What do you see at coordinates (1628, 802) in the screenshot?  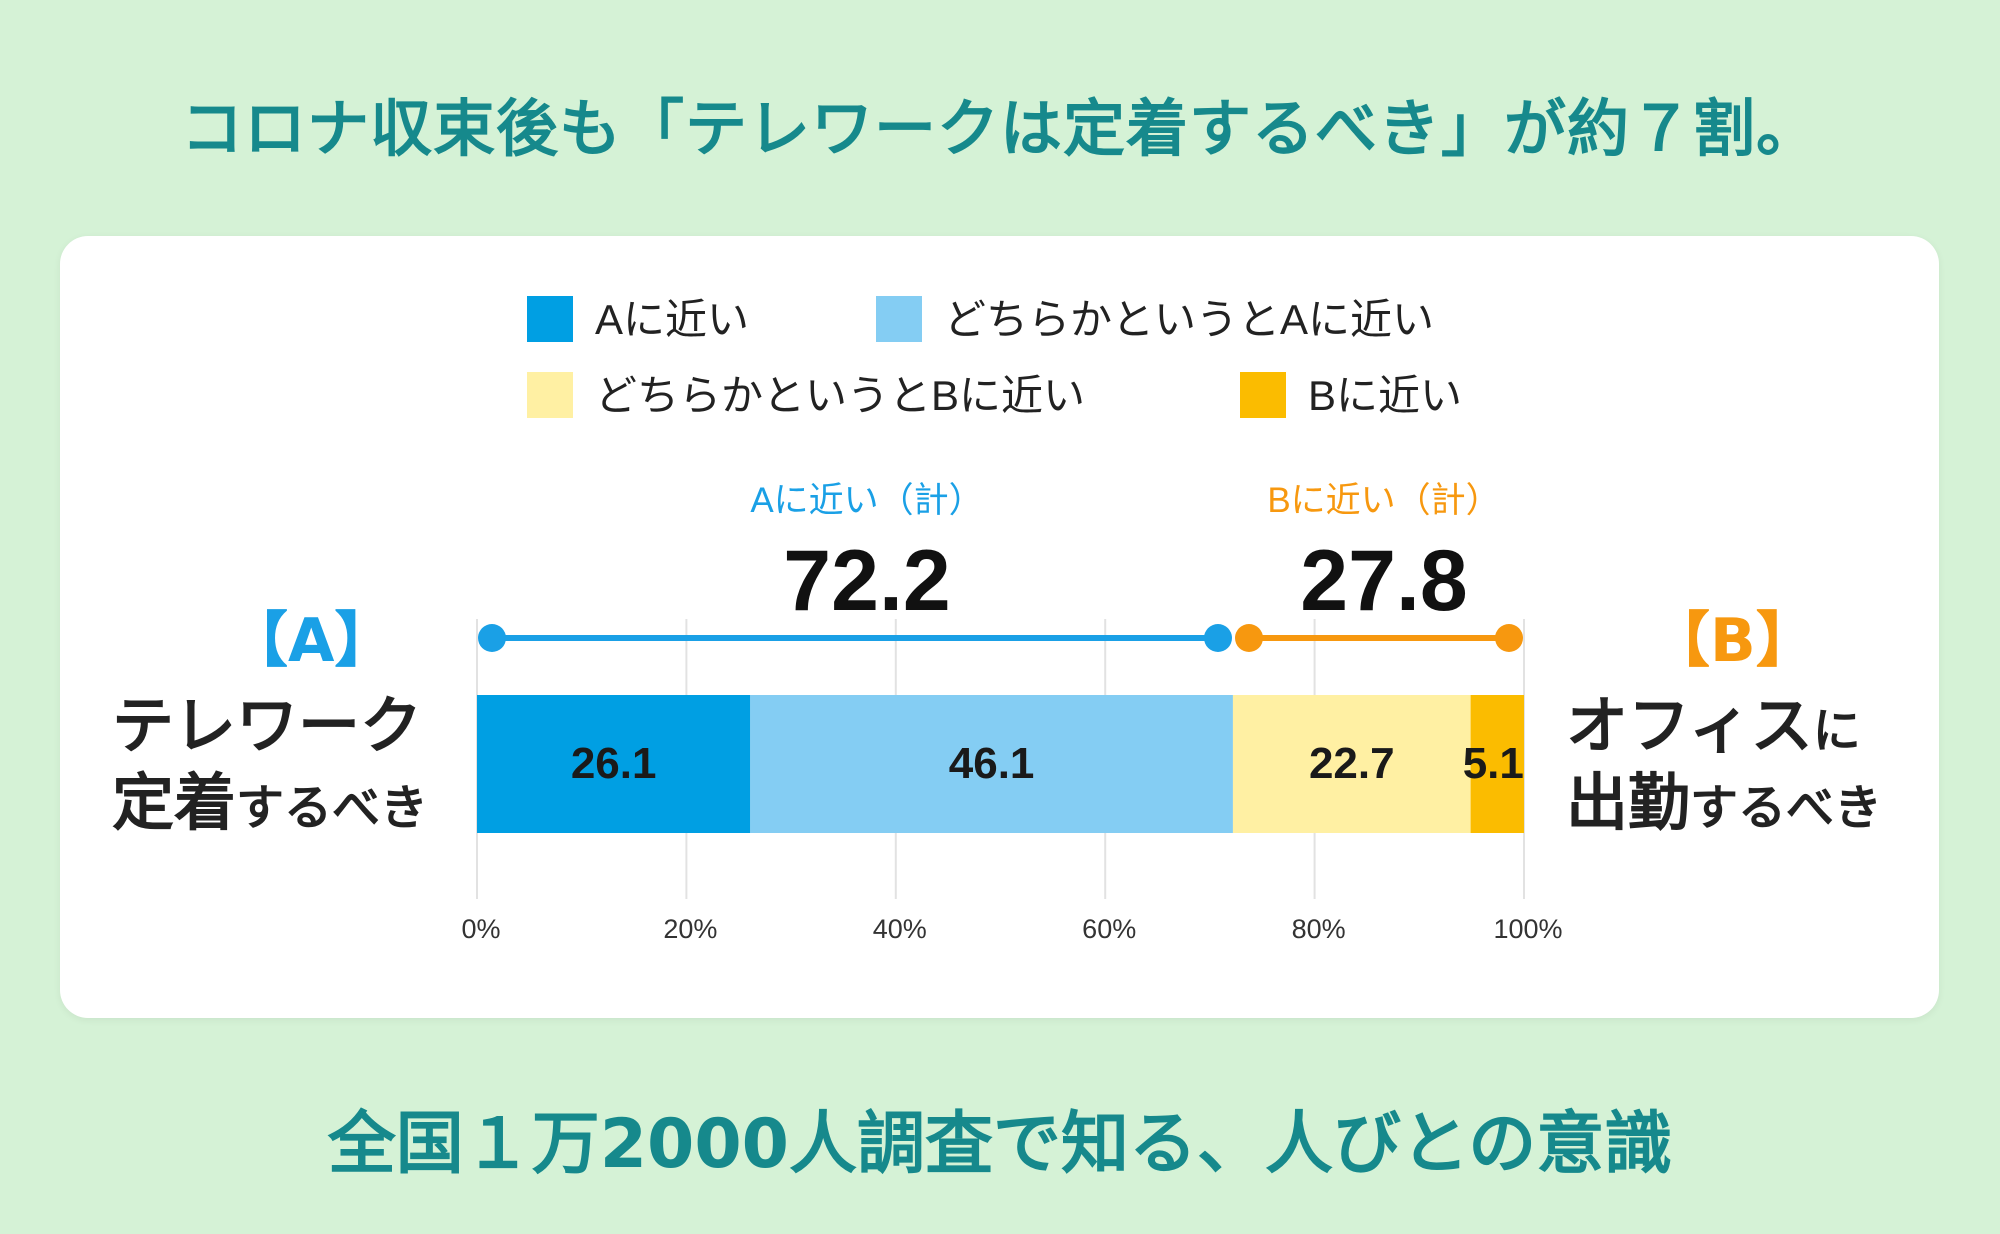 I see `label-b-line2-big: 出勤` at bounding box center [1628, 802].